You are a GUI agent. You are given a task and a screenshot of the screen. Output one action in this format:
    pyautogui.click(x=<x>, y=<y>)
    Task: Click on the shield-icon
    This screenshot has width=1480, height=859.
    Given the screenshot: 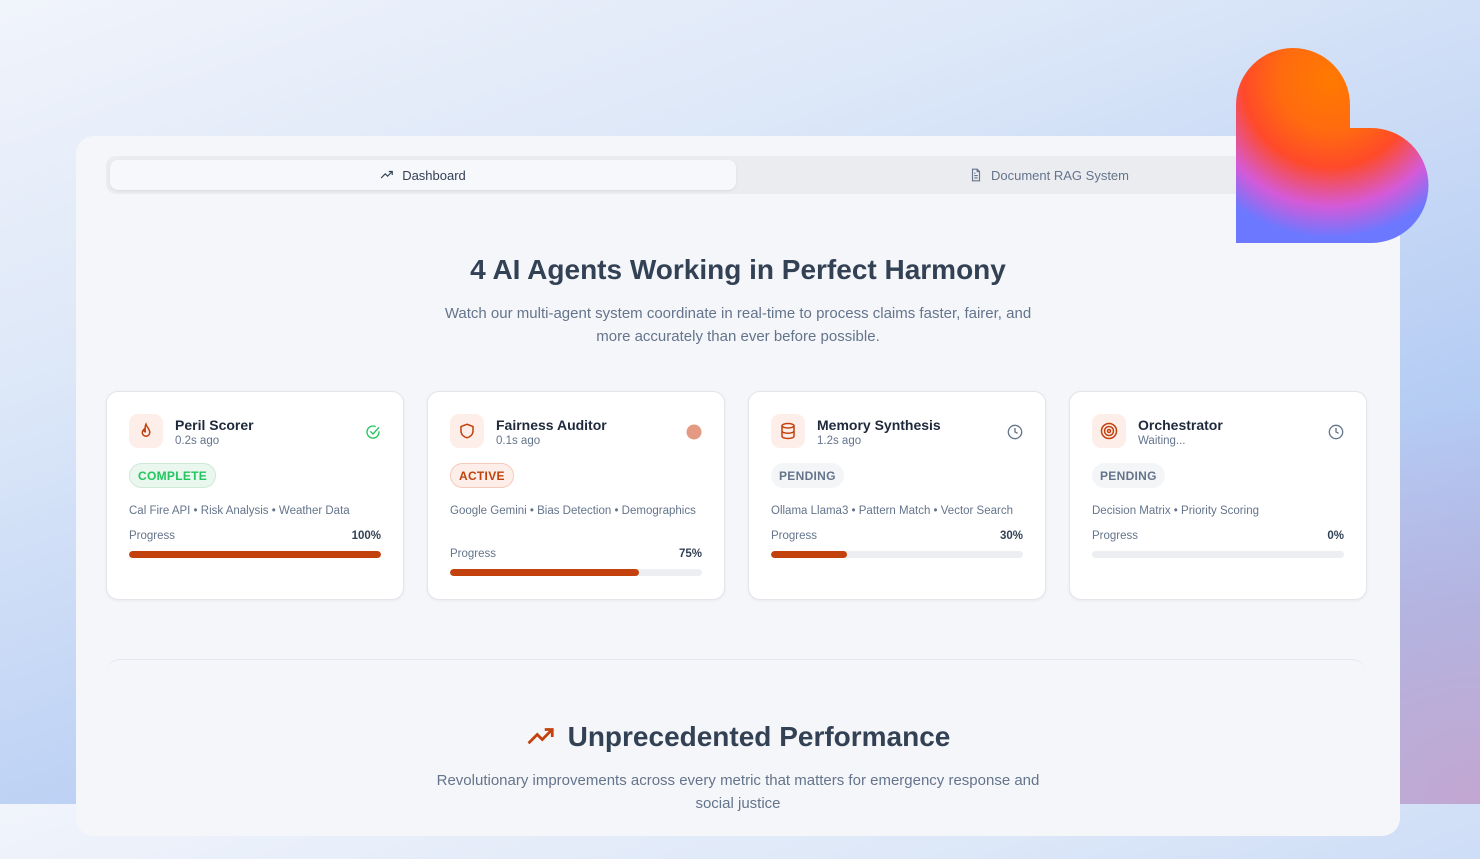 What is the action you would take?
    pyautogui.click(x=467, y=431)
    